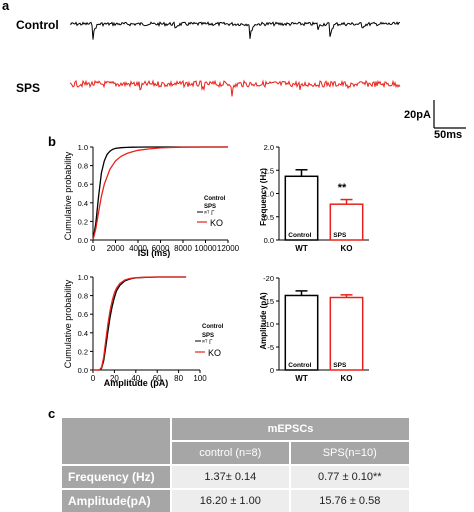 Image resolution: width=474 pixels, height=512 pixels. I want to click on freq-bar-ylabel: Frequency (Hz), so click(263, 197).